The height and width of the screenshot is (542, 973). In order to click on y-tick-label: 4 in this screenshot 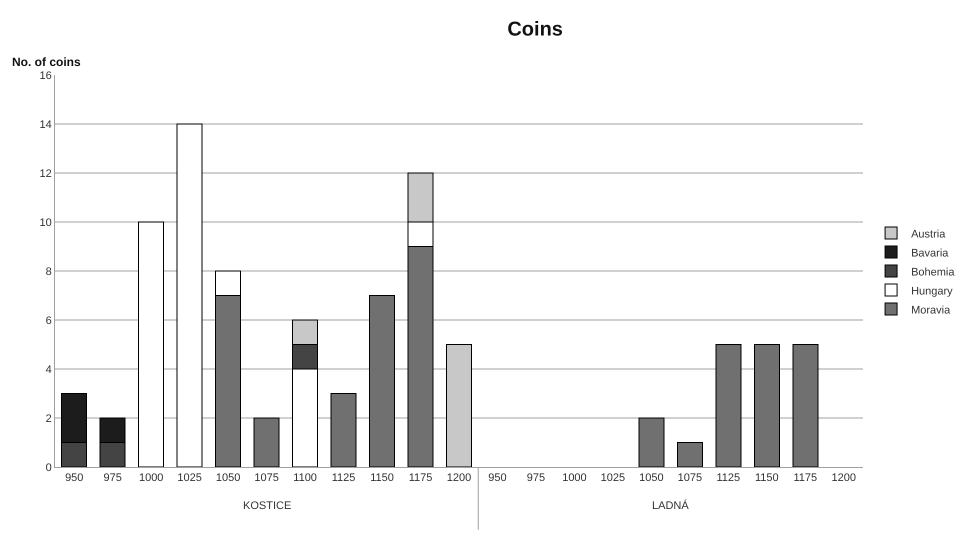, I will do `click(49, 370)`.